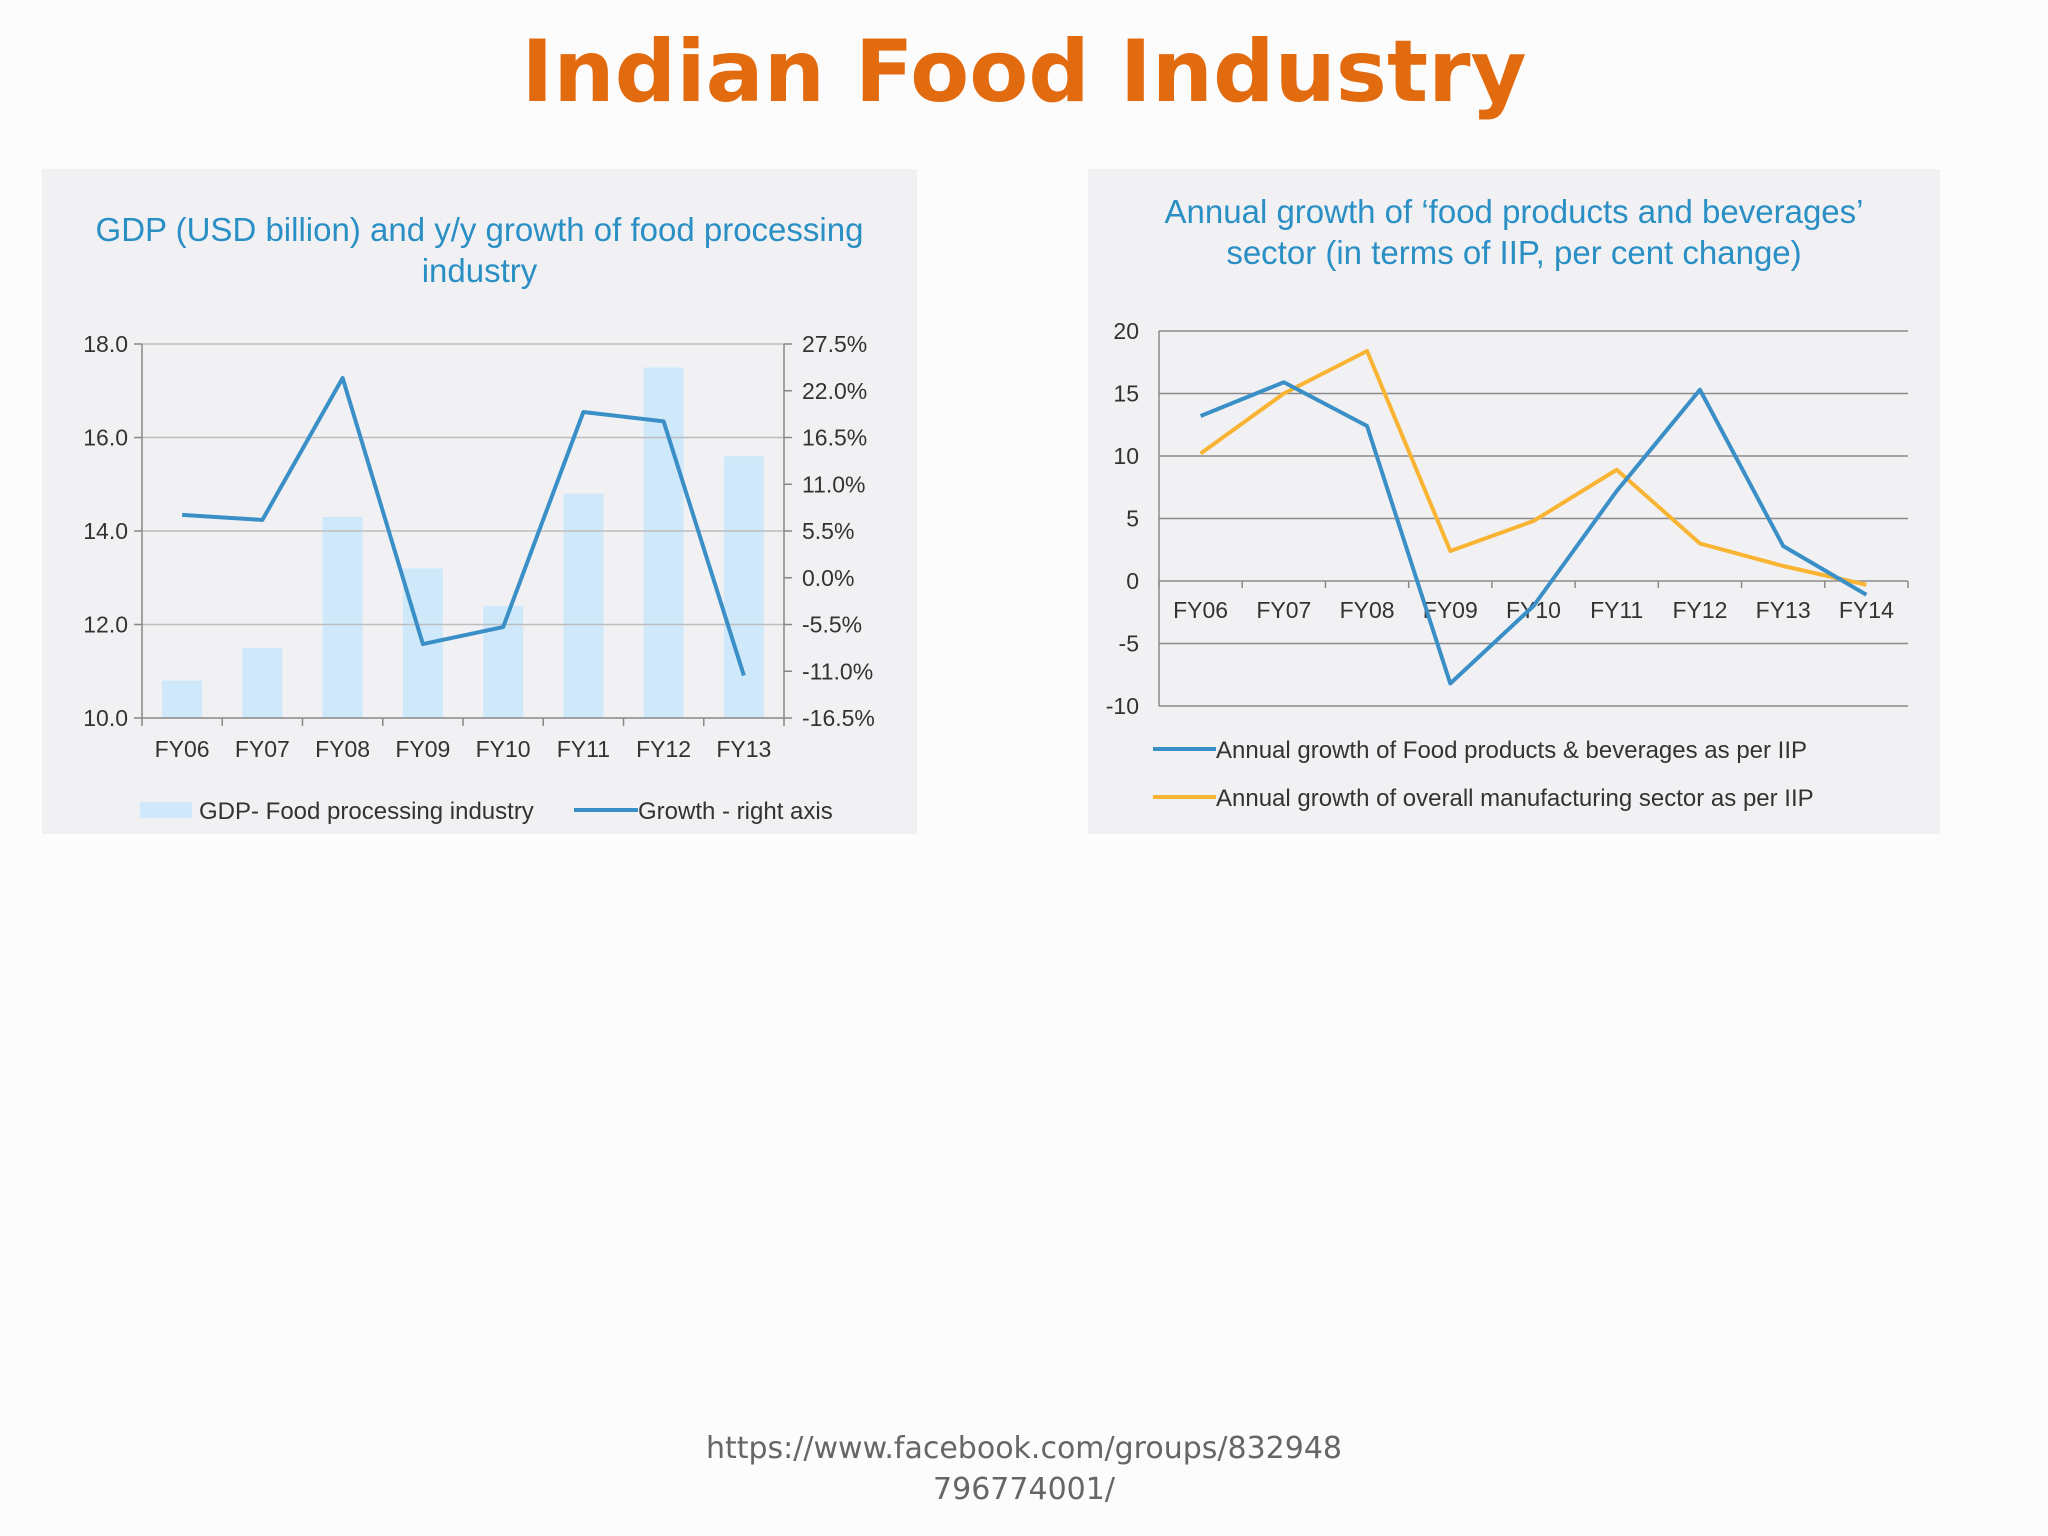 The image size is (2048, 1536). I want to click on y2-tick-label: -11.0%, so click(837, 671).